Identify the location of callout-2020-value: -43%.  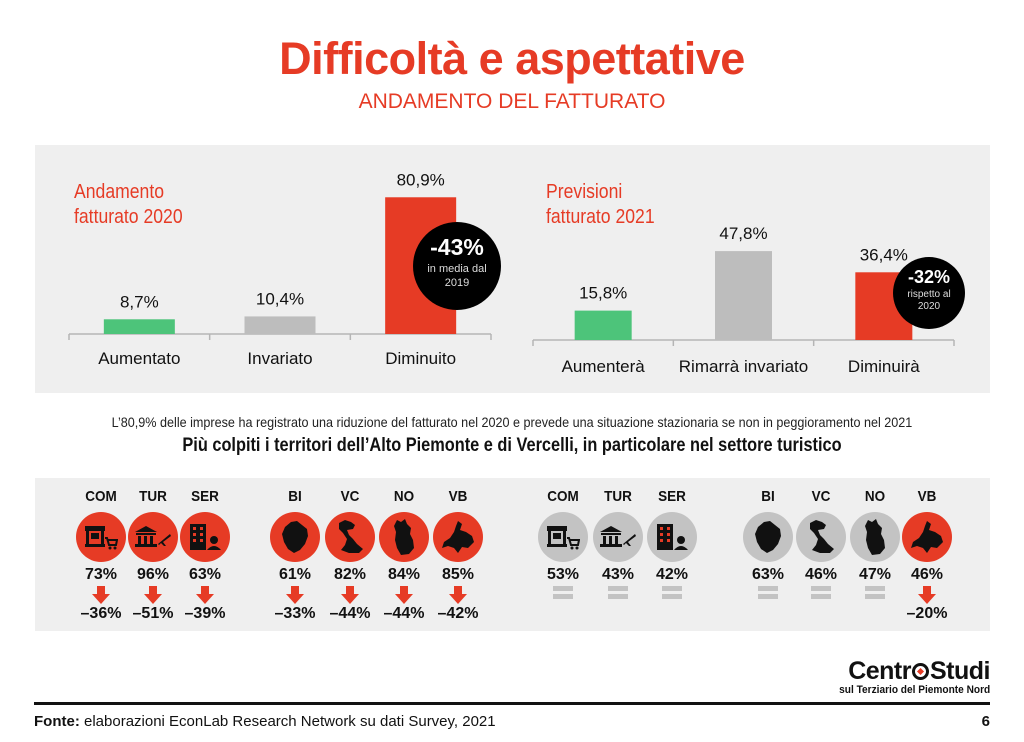
(457, 247).